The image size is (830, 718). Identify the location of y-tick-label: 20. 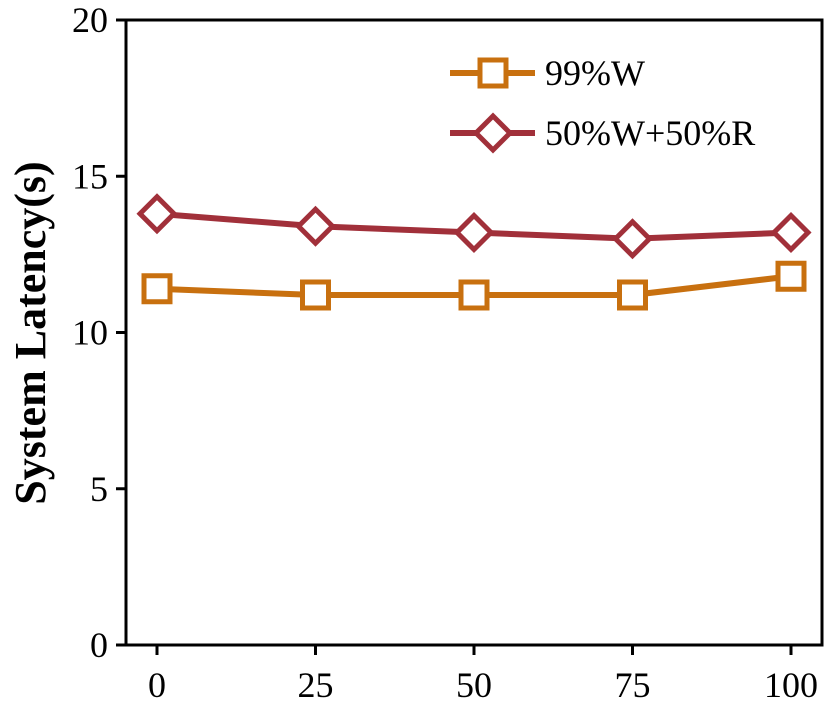
(90, 20).